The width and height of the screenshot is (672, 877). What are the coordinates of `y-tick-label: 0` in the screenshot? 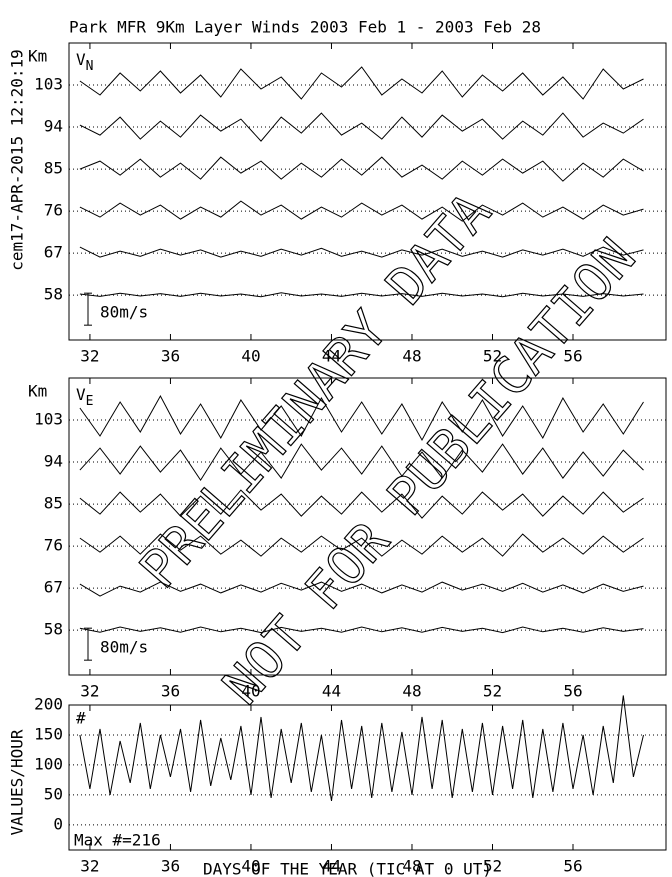 It's located at (58, 823).